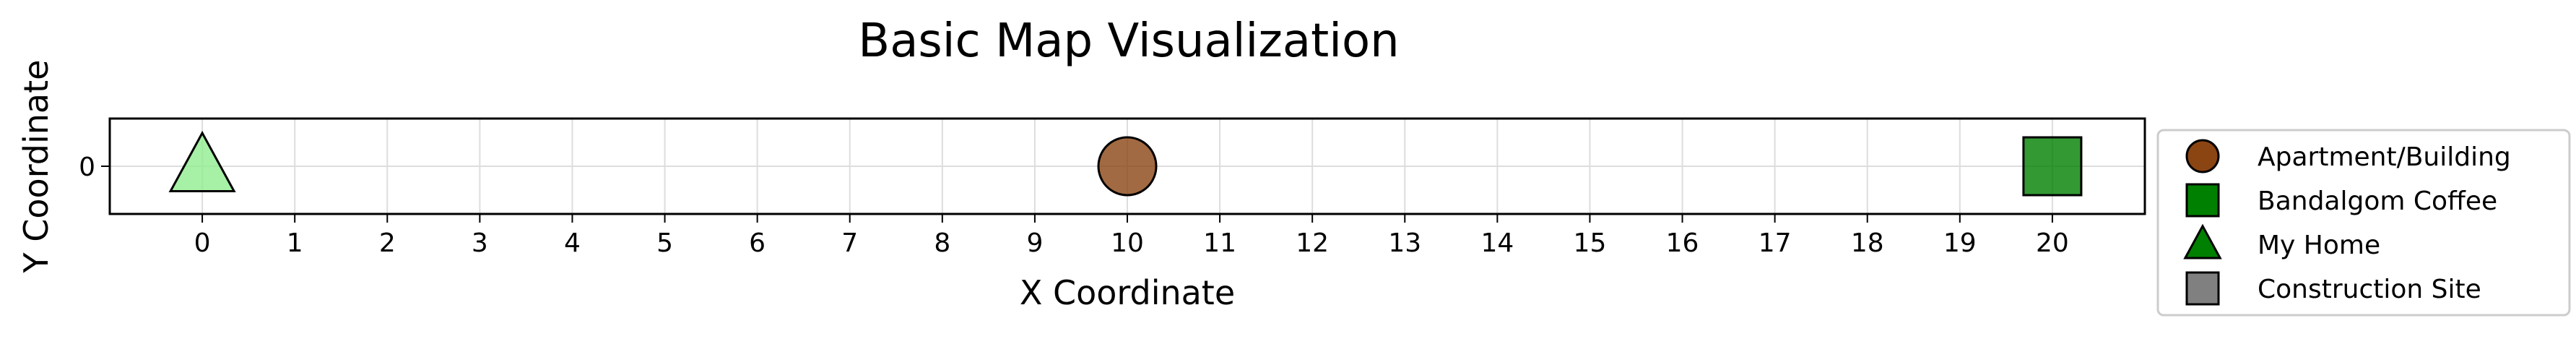 The height and width of the screenshot is (339, 2576). Describe the element at coordinates (480, 243) in the screenshot. I see `x-tick-label: 3` at that location.